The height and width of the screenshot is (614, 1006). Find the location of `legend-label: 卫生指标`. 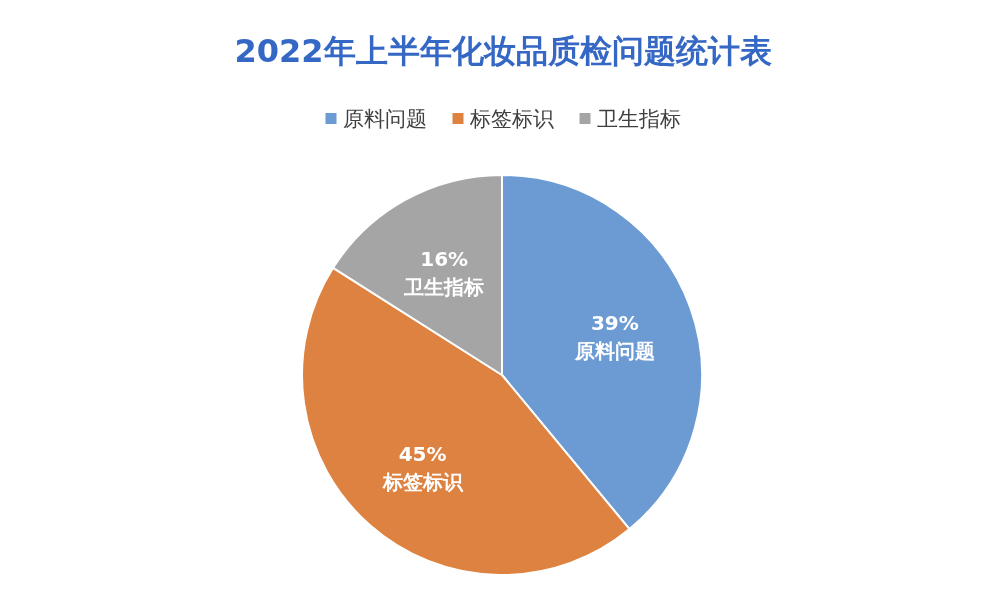

legend-label: 卫生指标 is located at coordinates (638, 119).